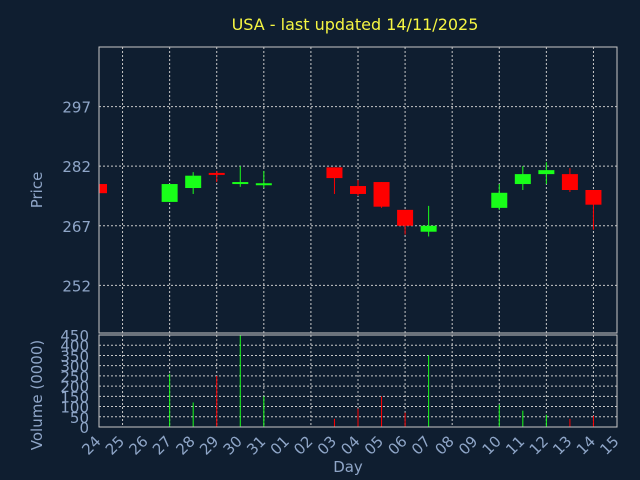 The height and width of the screenshot is (480, 640). I want to click on volume-tick-label: 150, so click(74, 397).